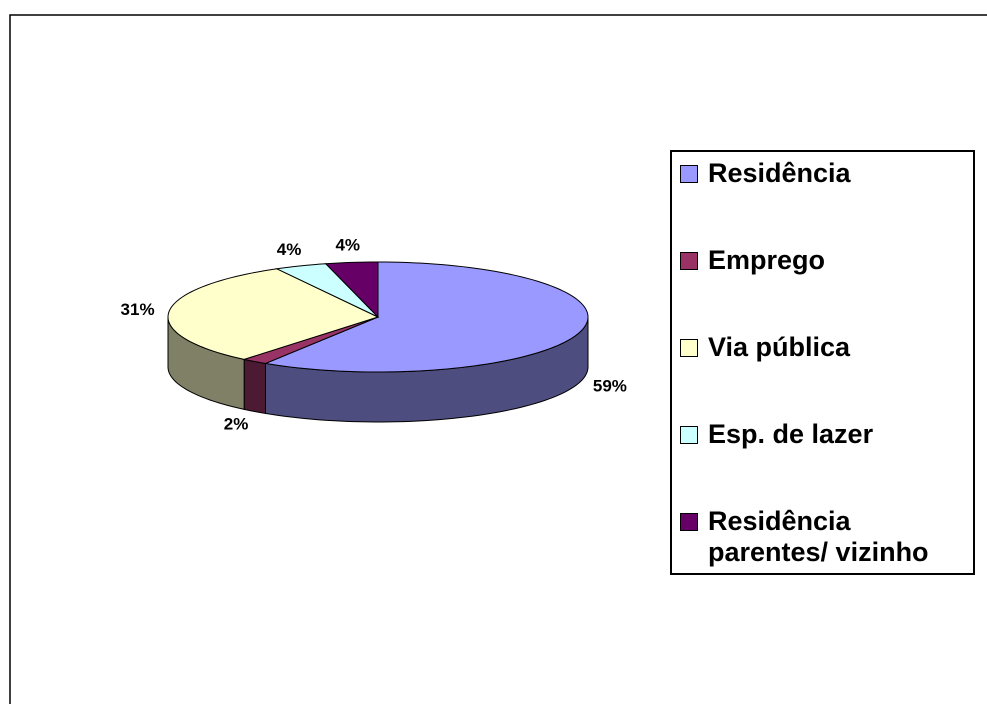 The width and height of the screenshot is (987, 704). I want to click on data-label: 59%, so click(610, 385).